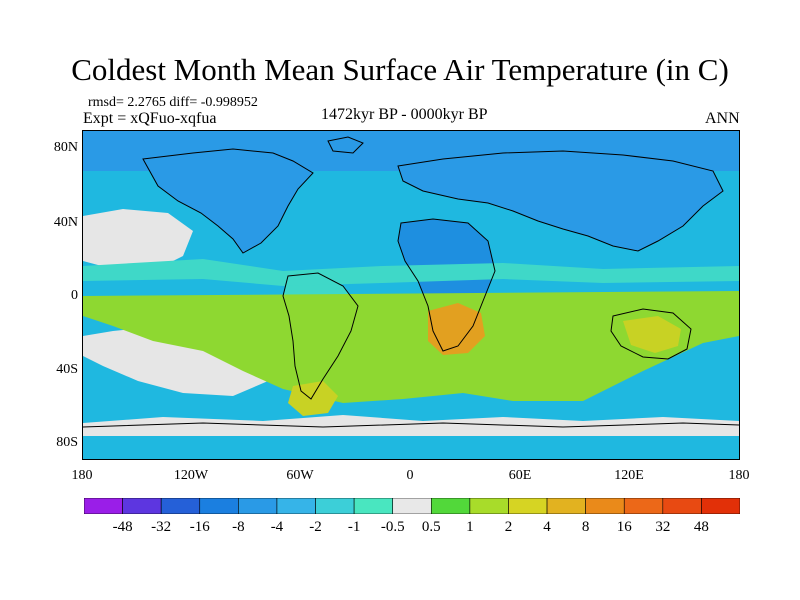 This screenshot has height=600, width=800. What do you see at coordinates (74, 295) in the screenshot?
I see `lat-label-0: 0` at bounding box center [74, 295].